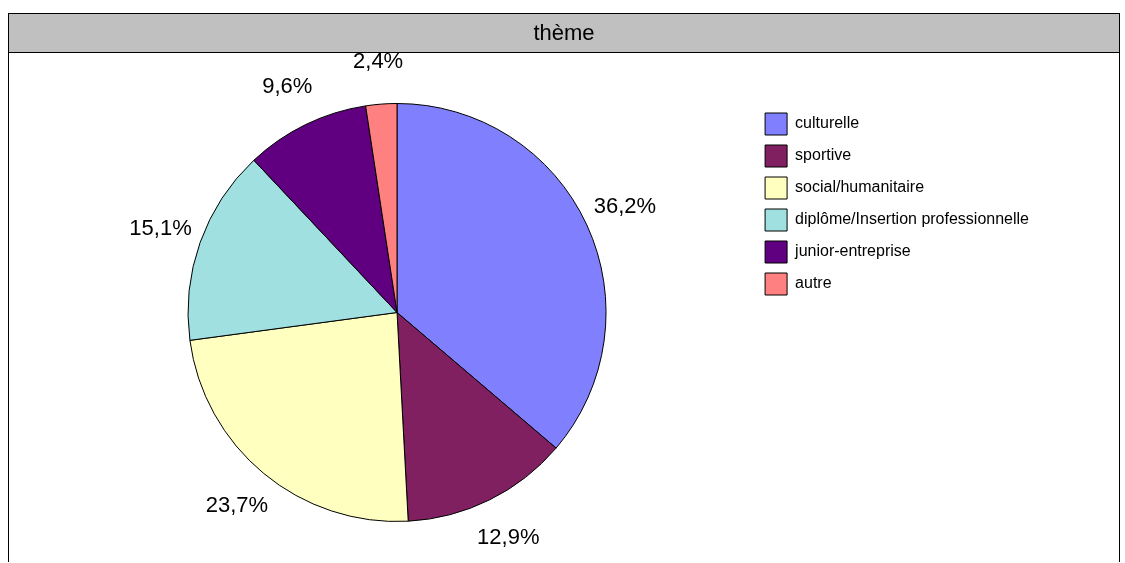 The height and width of the screenshot is (563, 1125). What do you see at coordinates (237, 504) in the screenshot?
I see `data-label: 23,7%` at bounding box center [237, 504].